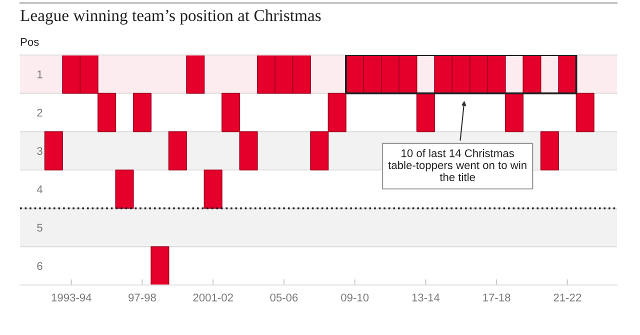 The image size is (640, 335). Describe the element at coordinates (39, 190) in the screenshot. I see `y-tick-label: 4` at that location.